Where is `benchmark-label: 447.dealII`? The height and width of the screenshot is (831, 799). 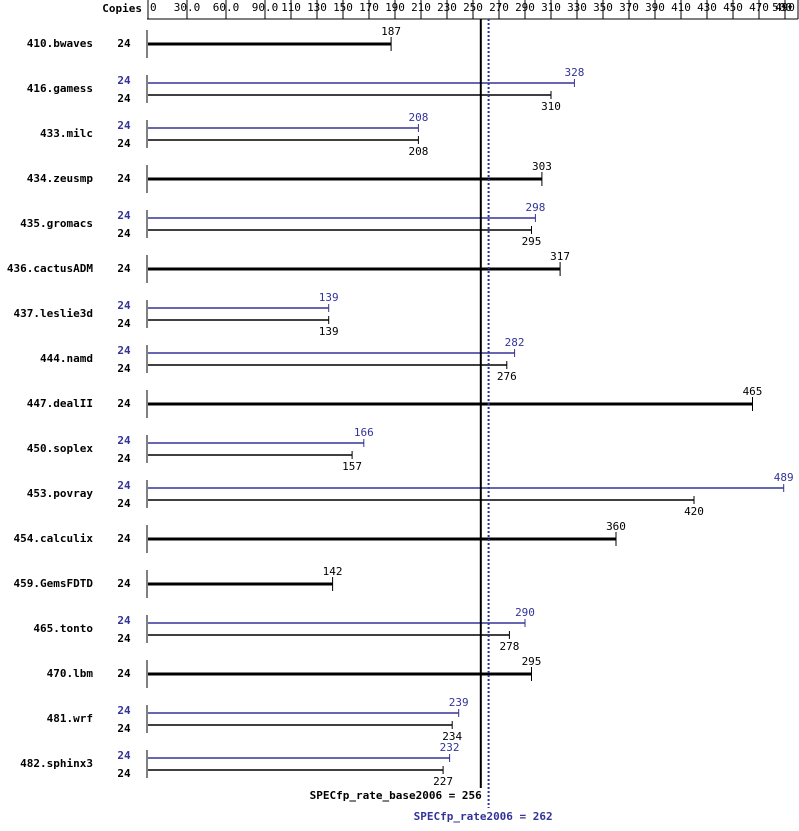 benchmark-label: 447.dealII is located at coordinates (60, 403).